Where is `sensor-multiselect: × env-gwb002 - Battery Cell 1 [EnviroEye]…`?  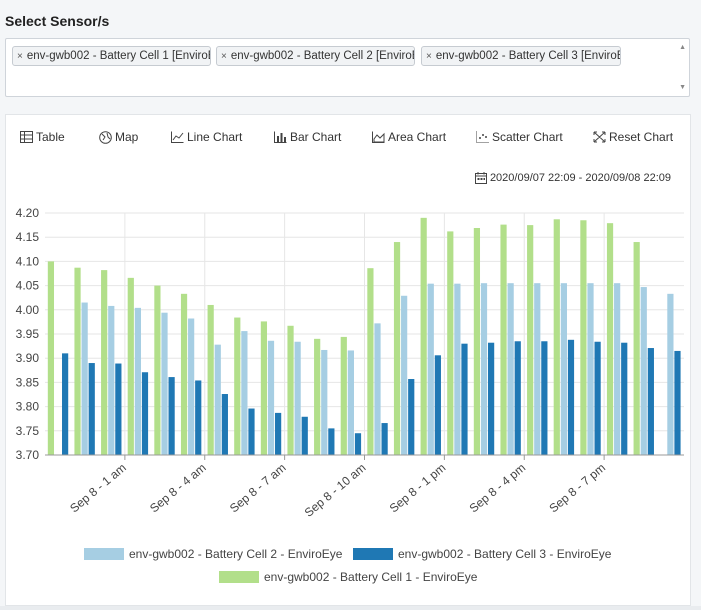
sensor-multiselect: × env-gwb002 - Battery Cell 1 [EnviroEye]… is located at coordinates (347, 67).